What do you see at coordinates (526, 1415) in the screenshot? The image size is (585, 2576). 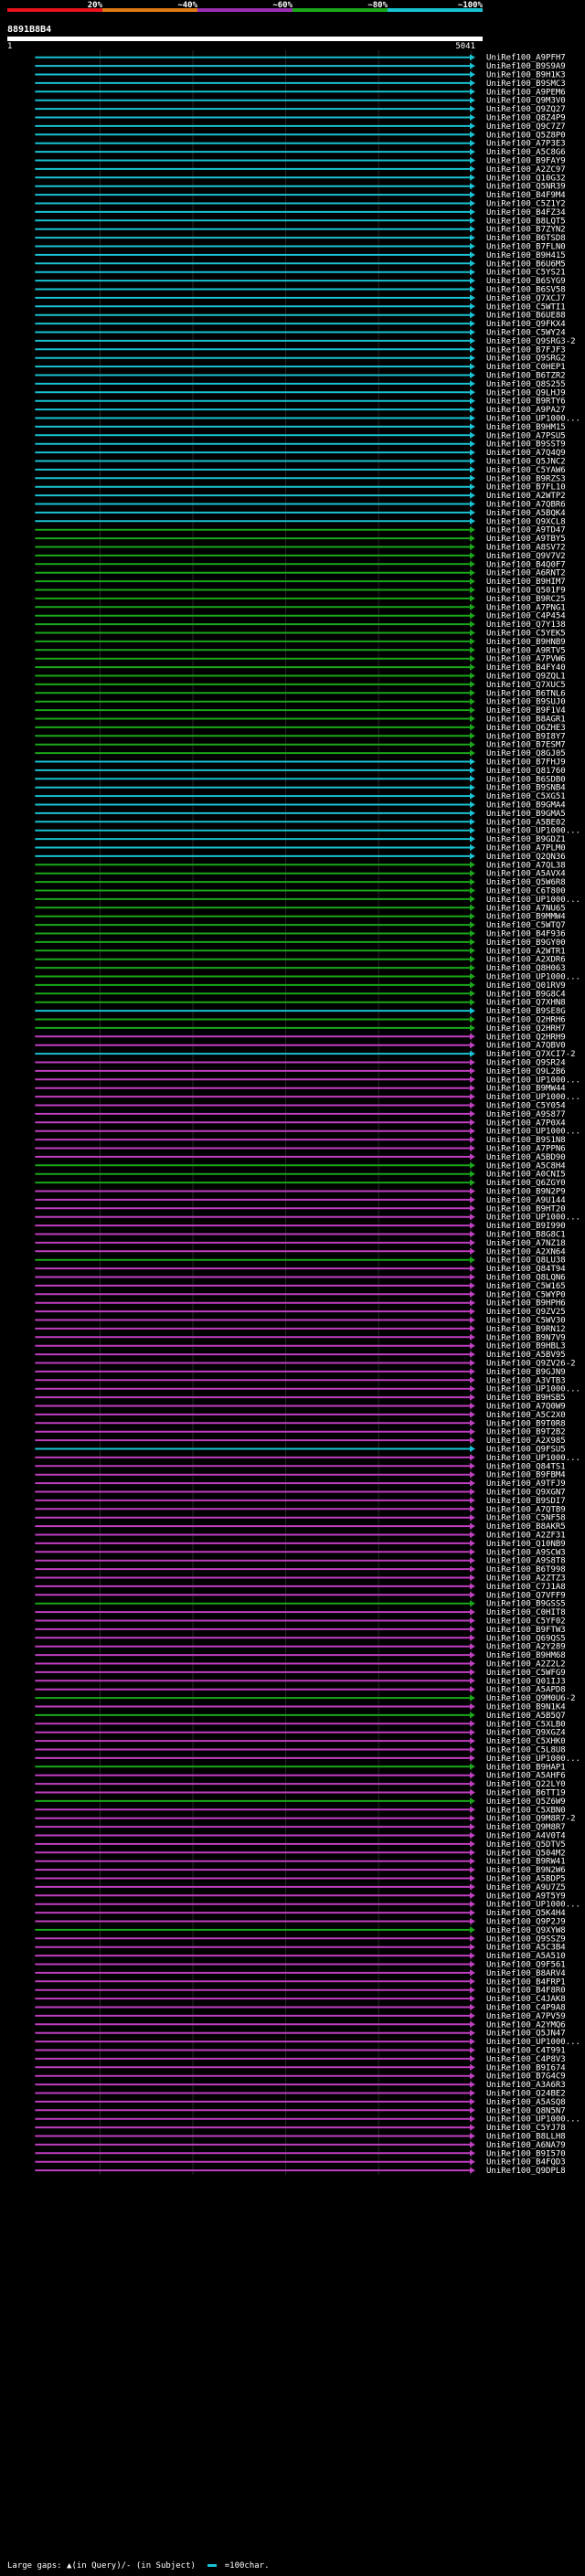 I see `hit-label: UniRef100_A5C2X0` at bounding box center [526, 1415].